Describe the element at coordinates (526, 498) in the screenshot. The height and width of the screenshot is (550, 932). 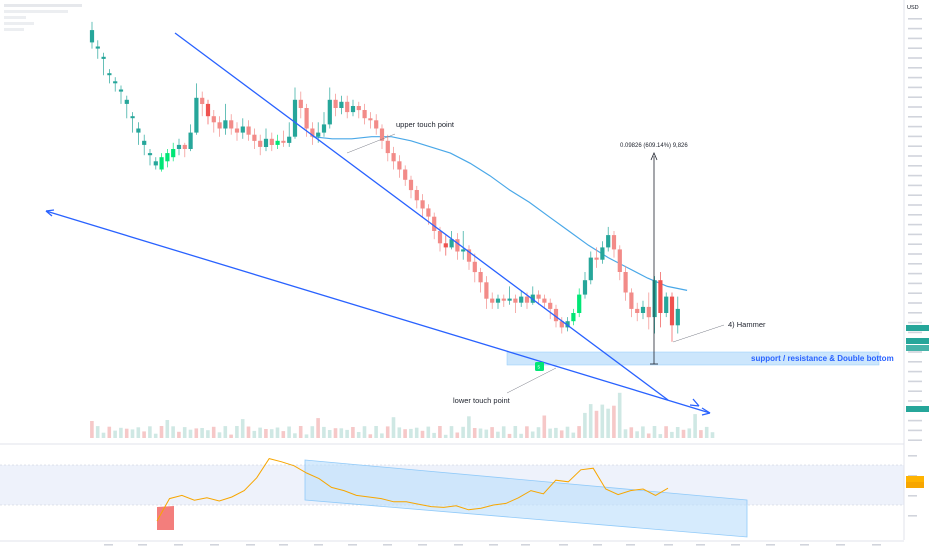
I see `rsi-channel` at that location.